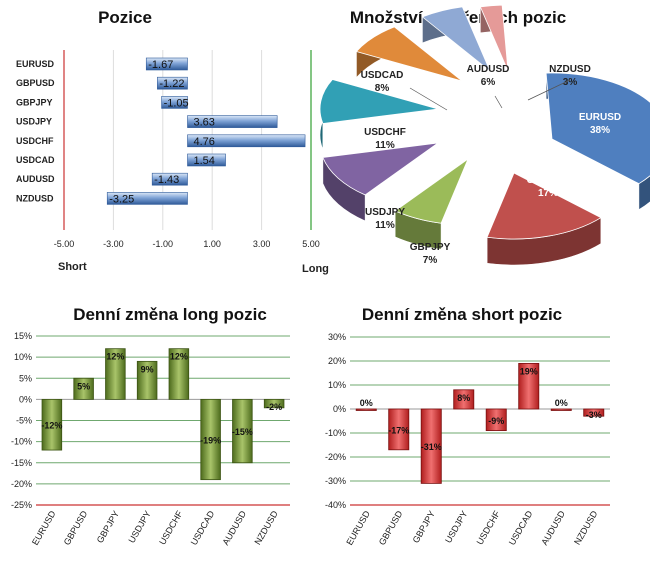 The height and width of the screenshot is (563, 650). I want to click on category-label: USDJPY, so click(139, 527).